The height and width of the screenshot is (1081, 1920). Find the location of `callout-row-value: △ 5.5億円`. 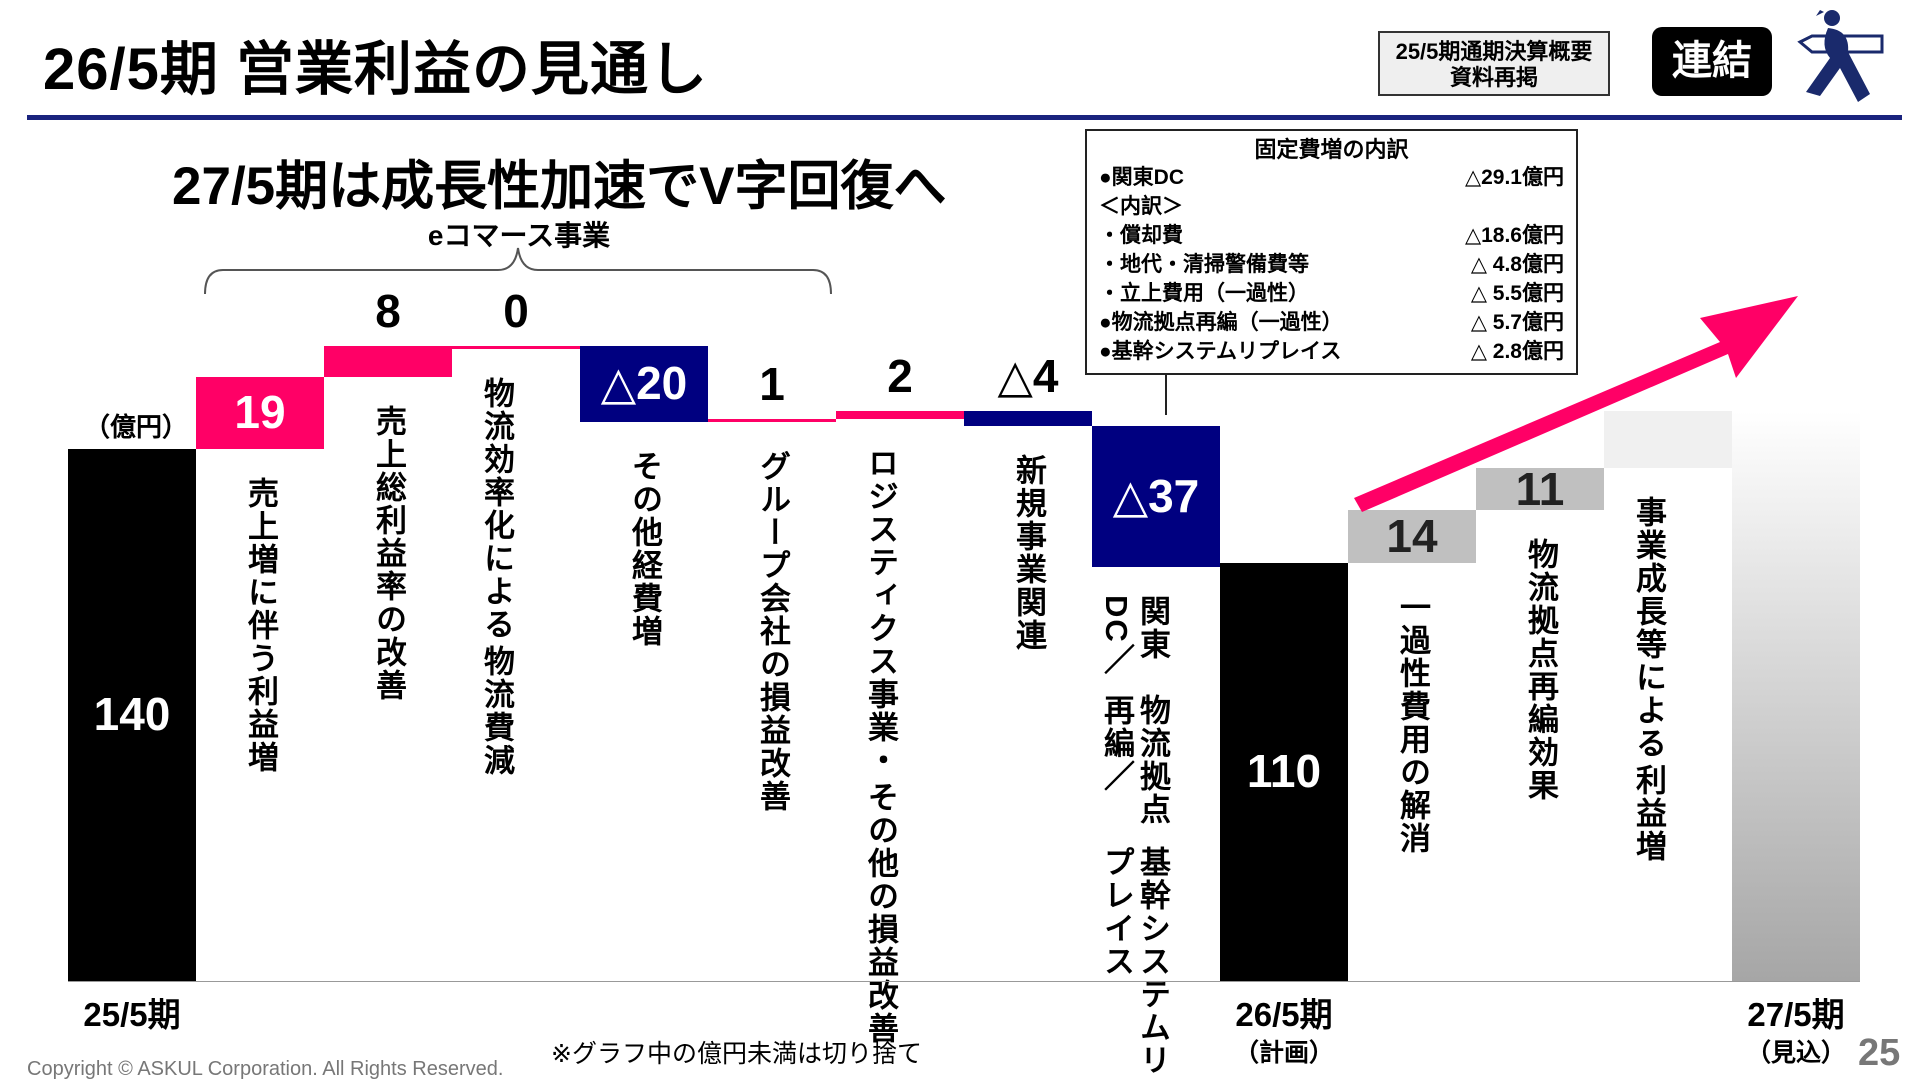

callout-row-value: △ 5.5億円 is located at coordinates (1517, 293).